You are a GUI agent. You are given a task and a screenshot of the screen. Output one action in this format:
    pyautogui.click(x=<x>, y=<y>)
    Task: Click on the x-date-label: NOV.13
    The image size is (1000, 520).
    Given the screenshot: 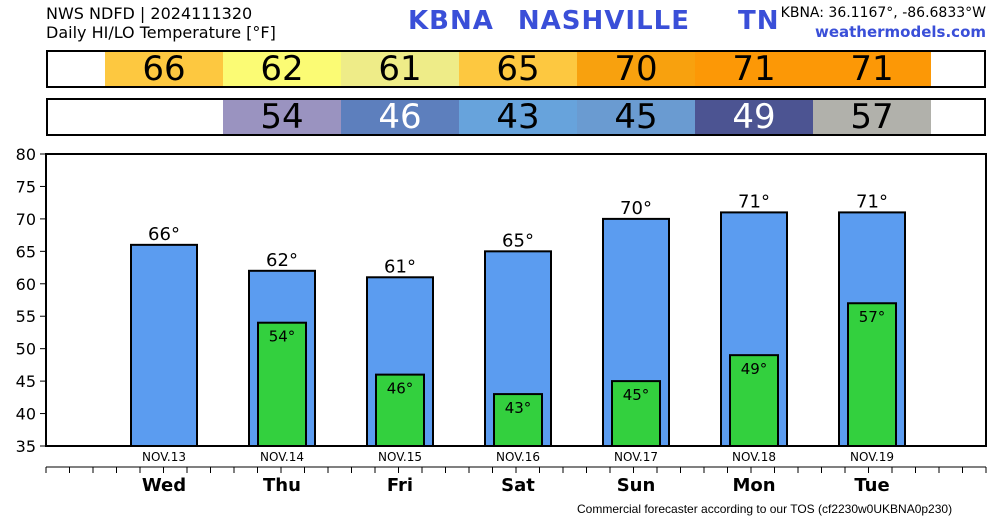 What is the action you would take?
    pyautogui.click(x=164, y=457)
    